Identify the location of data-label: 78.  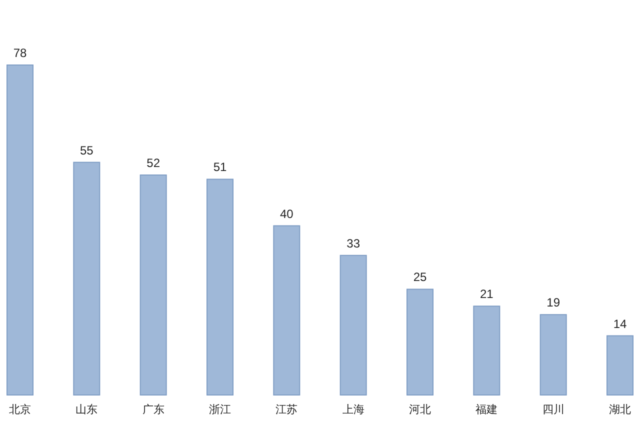
(20, 53).